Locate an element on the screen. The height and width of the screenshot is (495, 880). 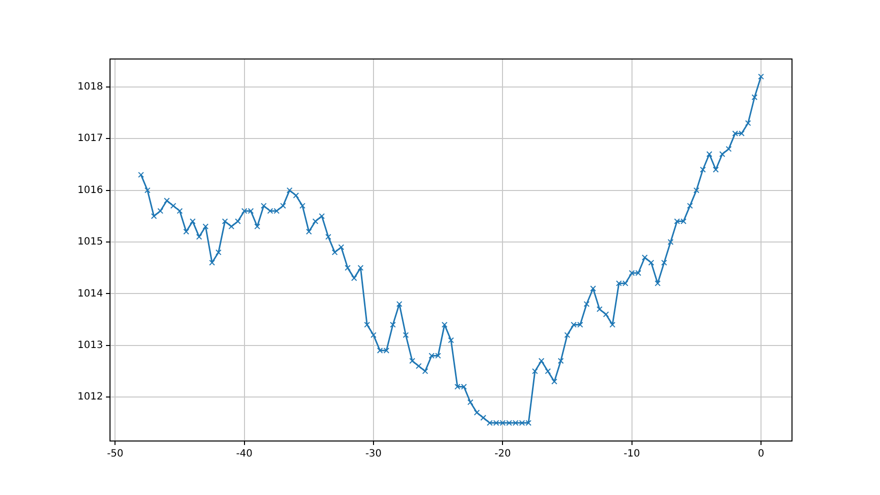
x-tick-label: -30 is located at coordinates (373, 454).